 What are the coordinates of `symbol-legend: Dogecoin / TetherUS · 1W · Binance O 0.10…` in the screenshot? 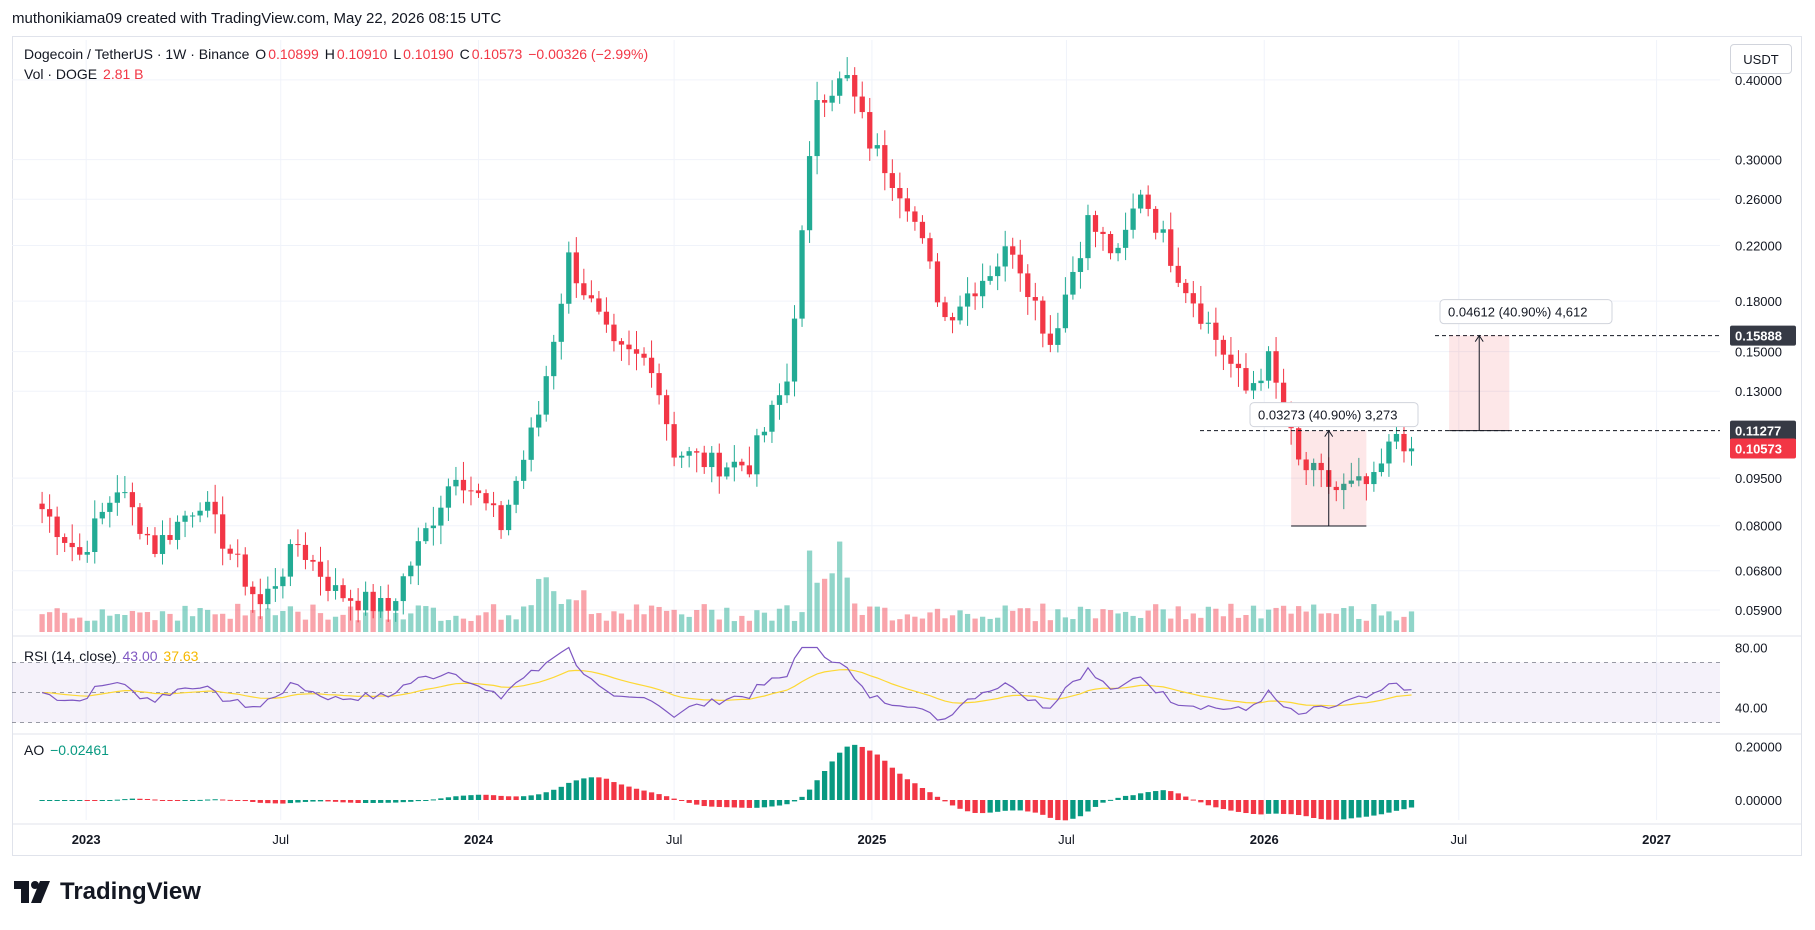 It's located at (337, 54).